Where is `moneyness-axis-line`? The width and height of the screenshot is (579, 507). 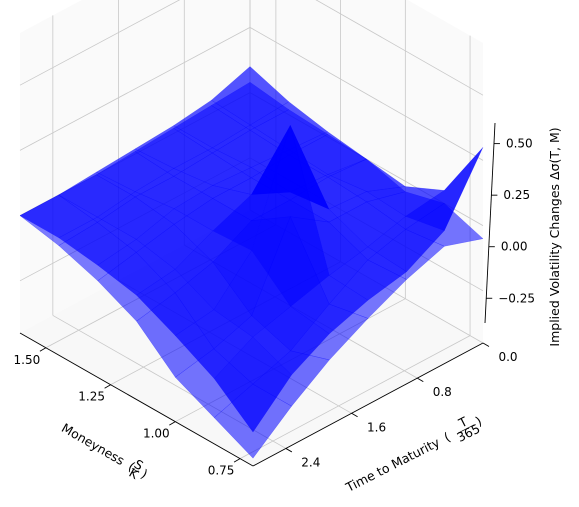 moneyness-axis-line is located at coordinates (136, 399).